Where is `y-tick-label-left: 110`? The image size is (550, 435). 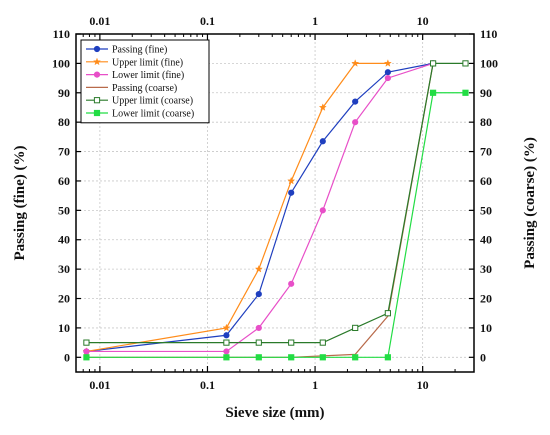 y-tick-label-left: 110 is located at coordinates (61, 34).